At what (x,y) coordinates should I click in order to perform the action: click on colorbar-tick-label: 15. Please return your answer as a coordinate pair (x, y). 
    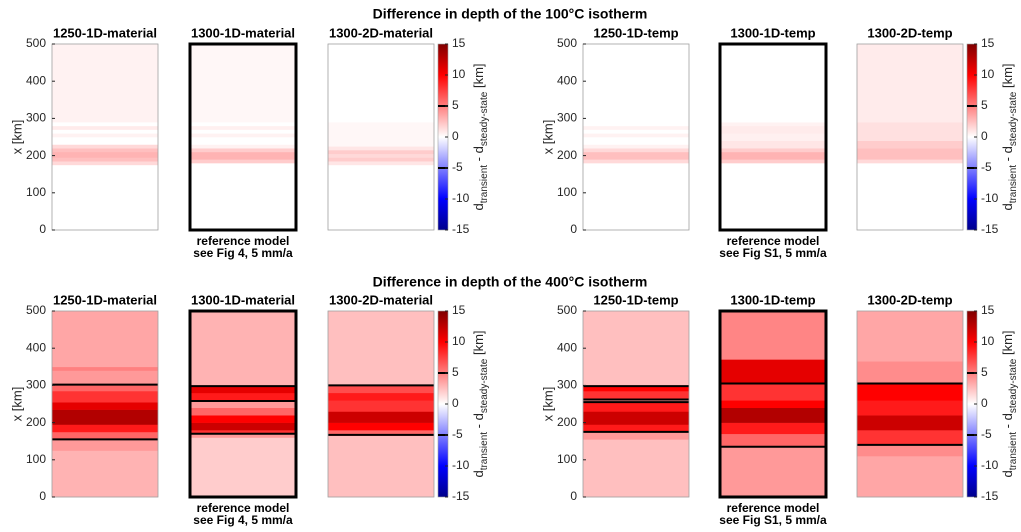
    Looking at the image, I should click on (459, 43).